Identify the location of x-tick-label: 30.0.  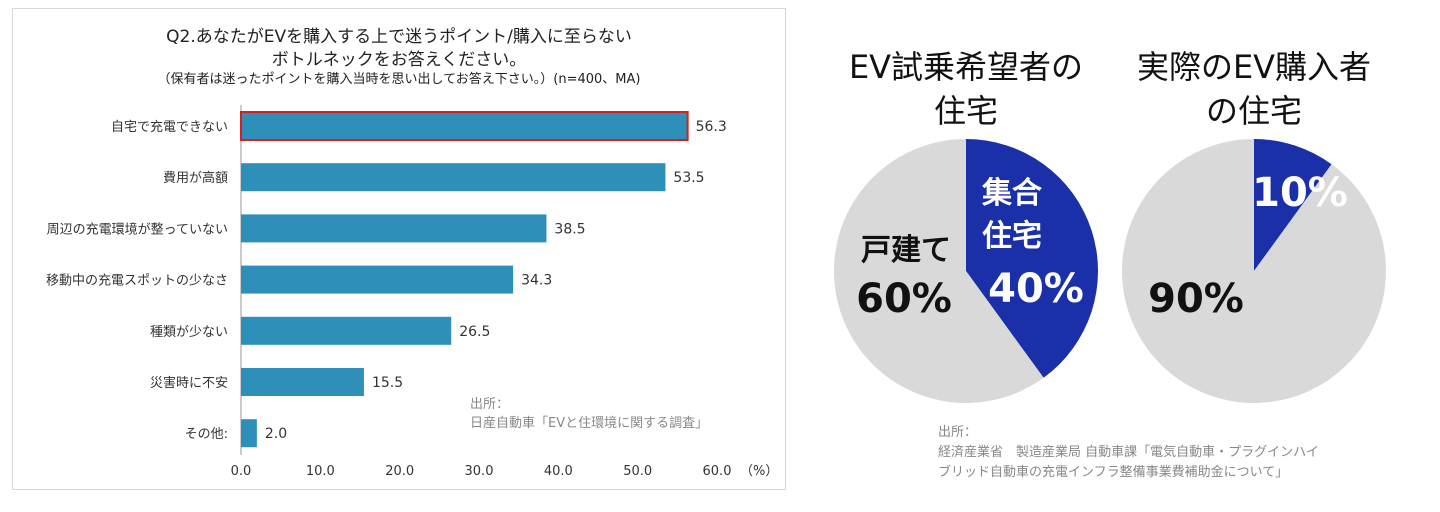
(479, 471).